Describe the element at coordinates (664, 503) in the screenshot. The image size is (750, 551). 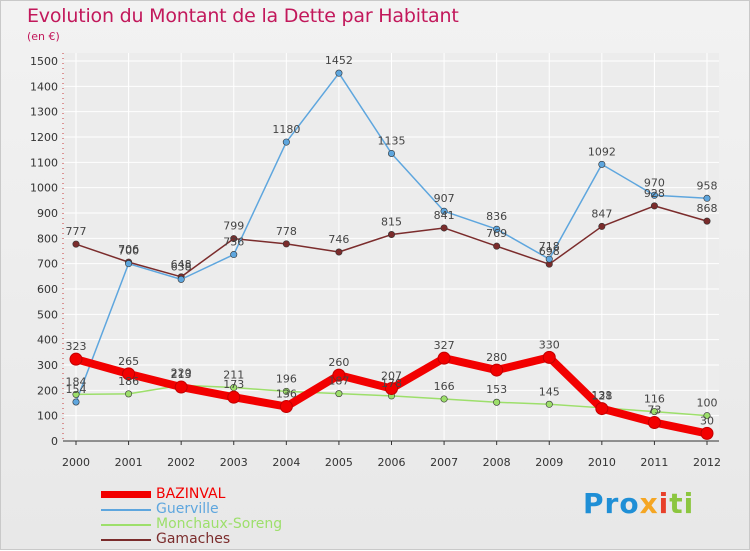
I see `logo-part-3: i` at that location.